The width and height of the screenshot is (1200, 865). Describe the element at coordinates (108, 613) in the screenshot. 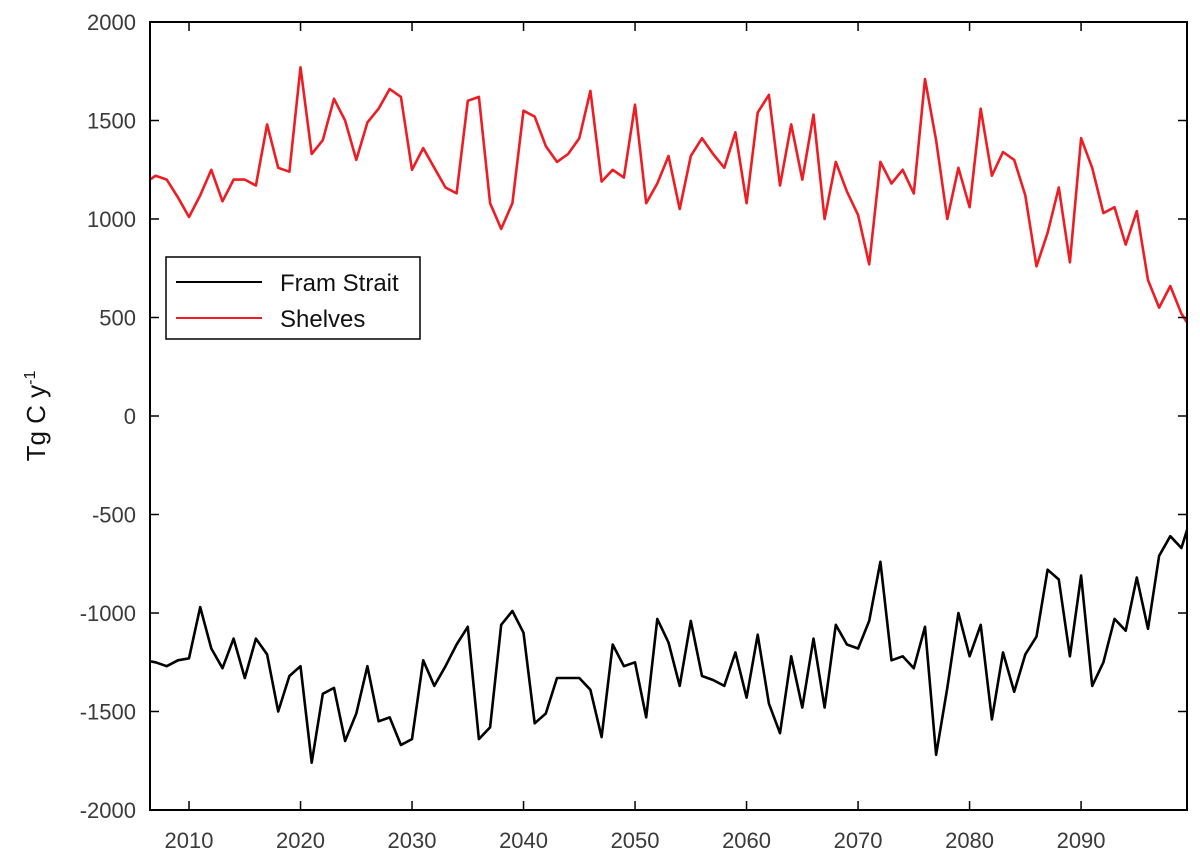

I see `y-tick-label: -1000` at that location.